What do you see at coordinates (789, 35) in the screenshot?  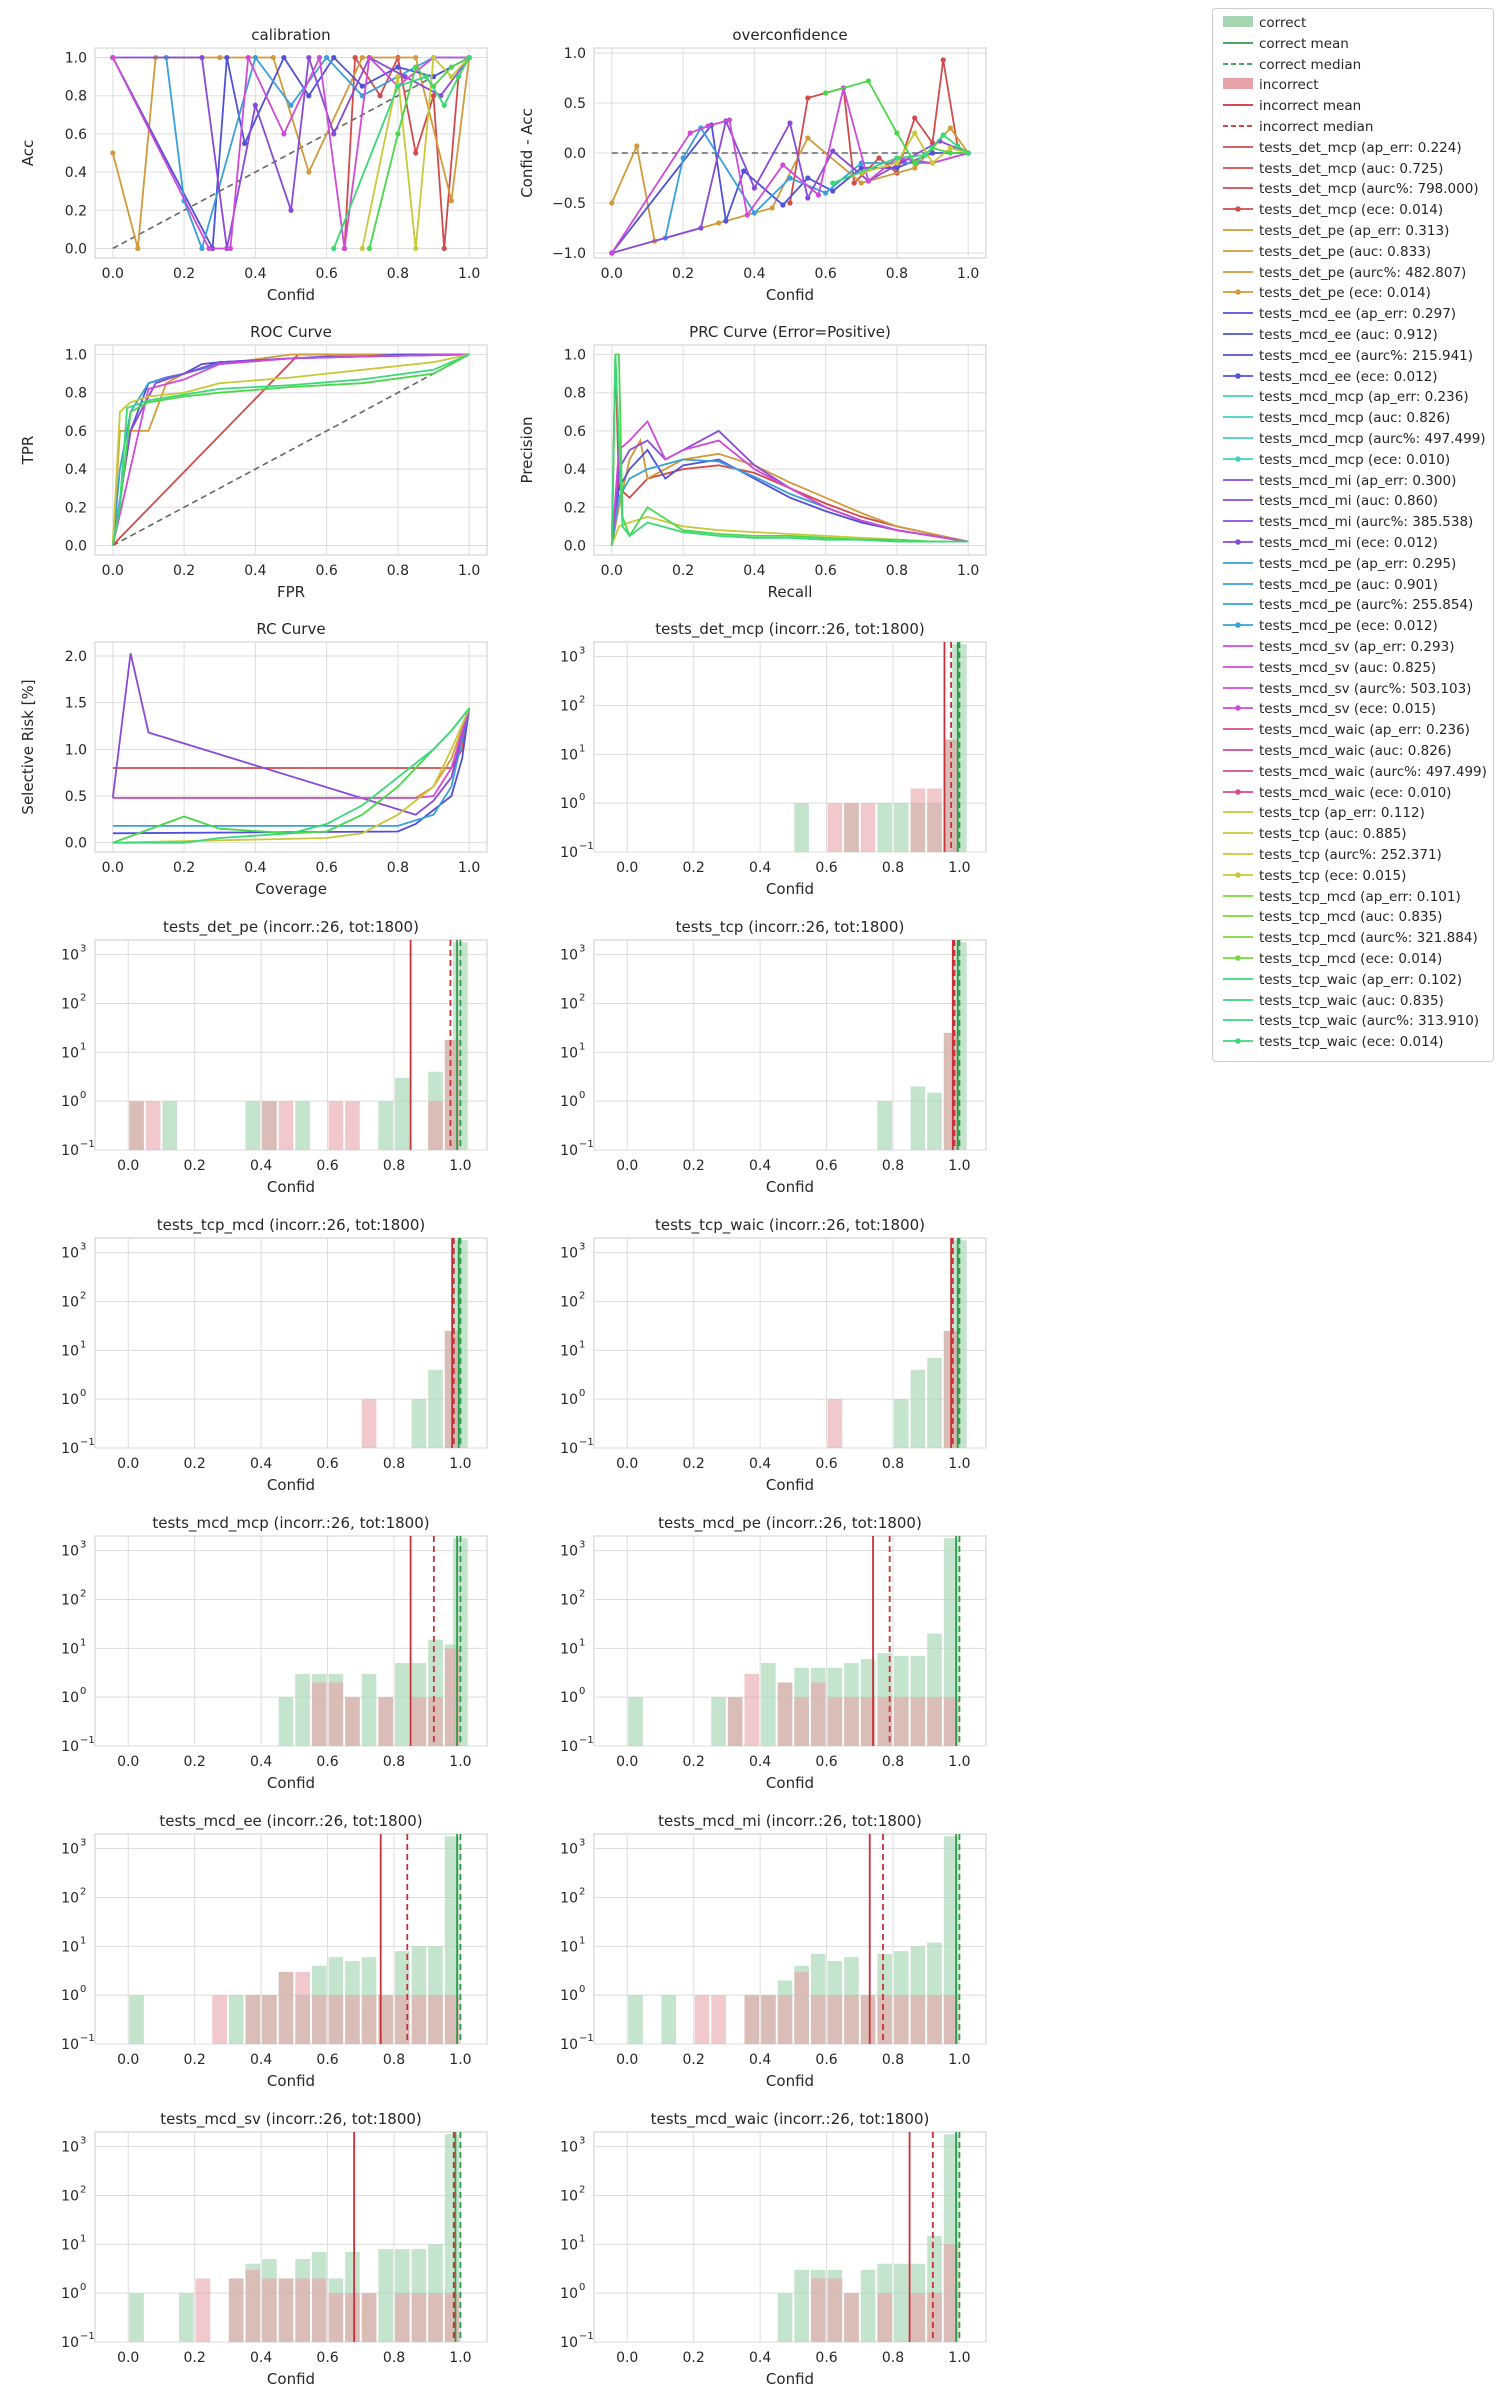 I see `panel-title: overconfidence` at bounding box center [789, 35].